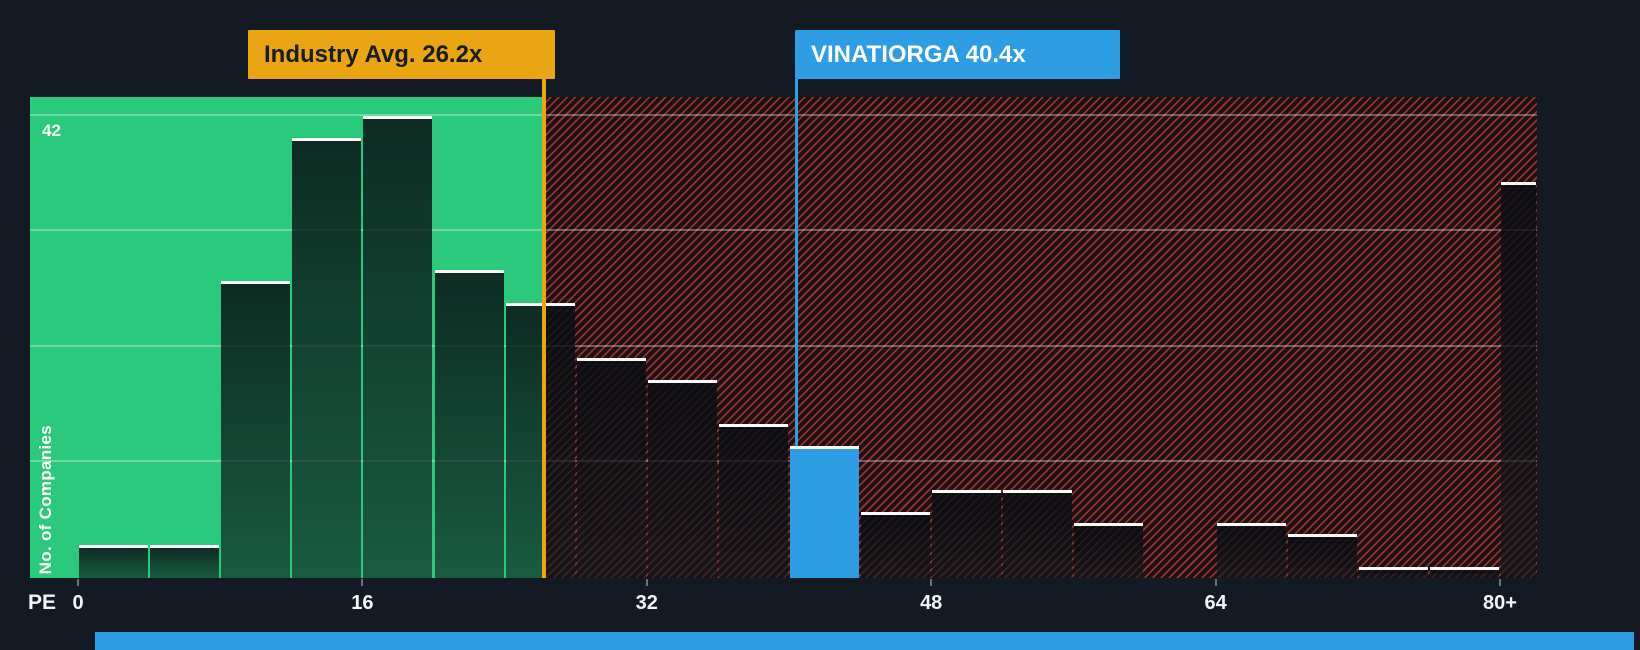 The width and height of the screenshot is (1640, 650). I want to click on bottom-blue-strip, so click(864, 641).